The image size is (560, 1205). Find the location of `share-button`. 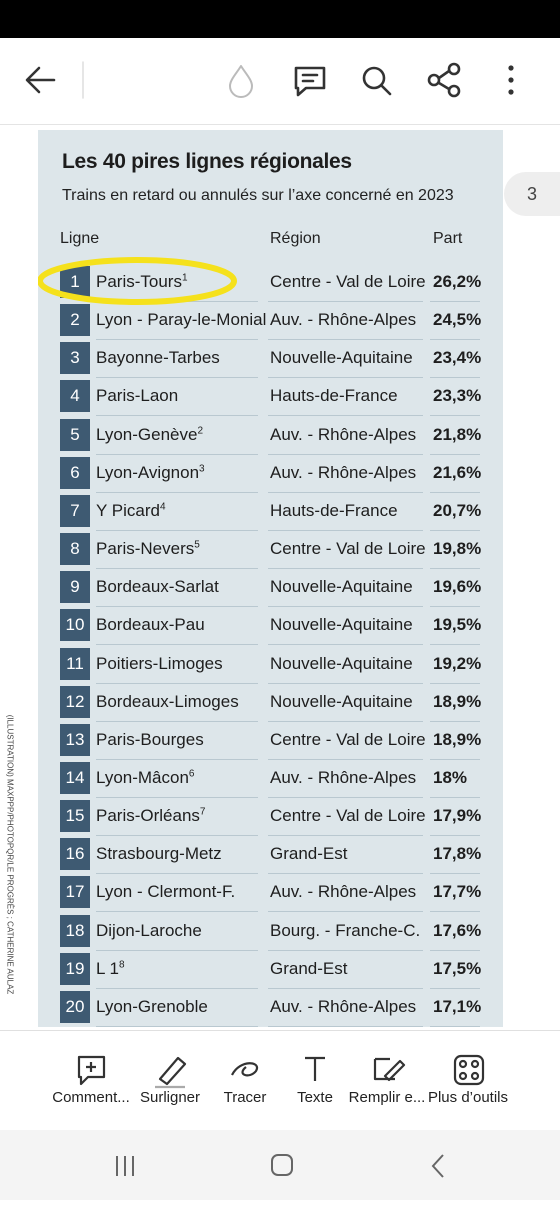

share-button is located at coordinates (444, 80).